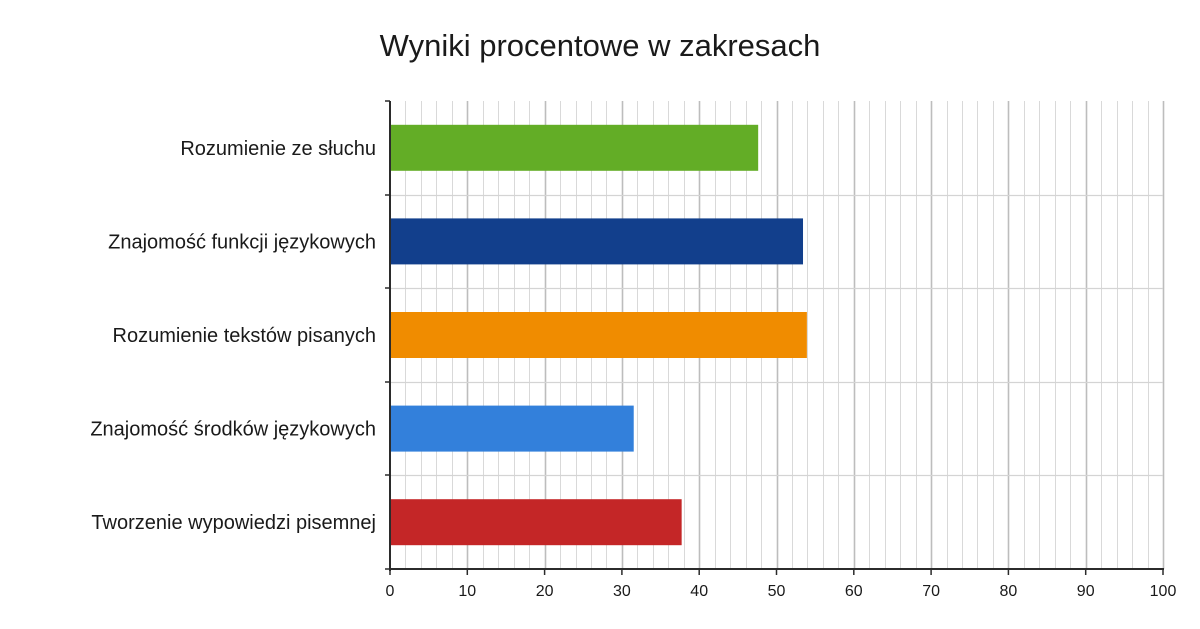 The width and height of the screenshot is (1200, 629). What do you see at coordinates (699, 591) in the screenshot?
I see `x-tick-label: 40` at bounding box center [699, 591].